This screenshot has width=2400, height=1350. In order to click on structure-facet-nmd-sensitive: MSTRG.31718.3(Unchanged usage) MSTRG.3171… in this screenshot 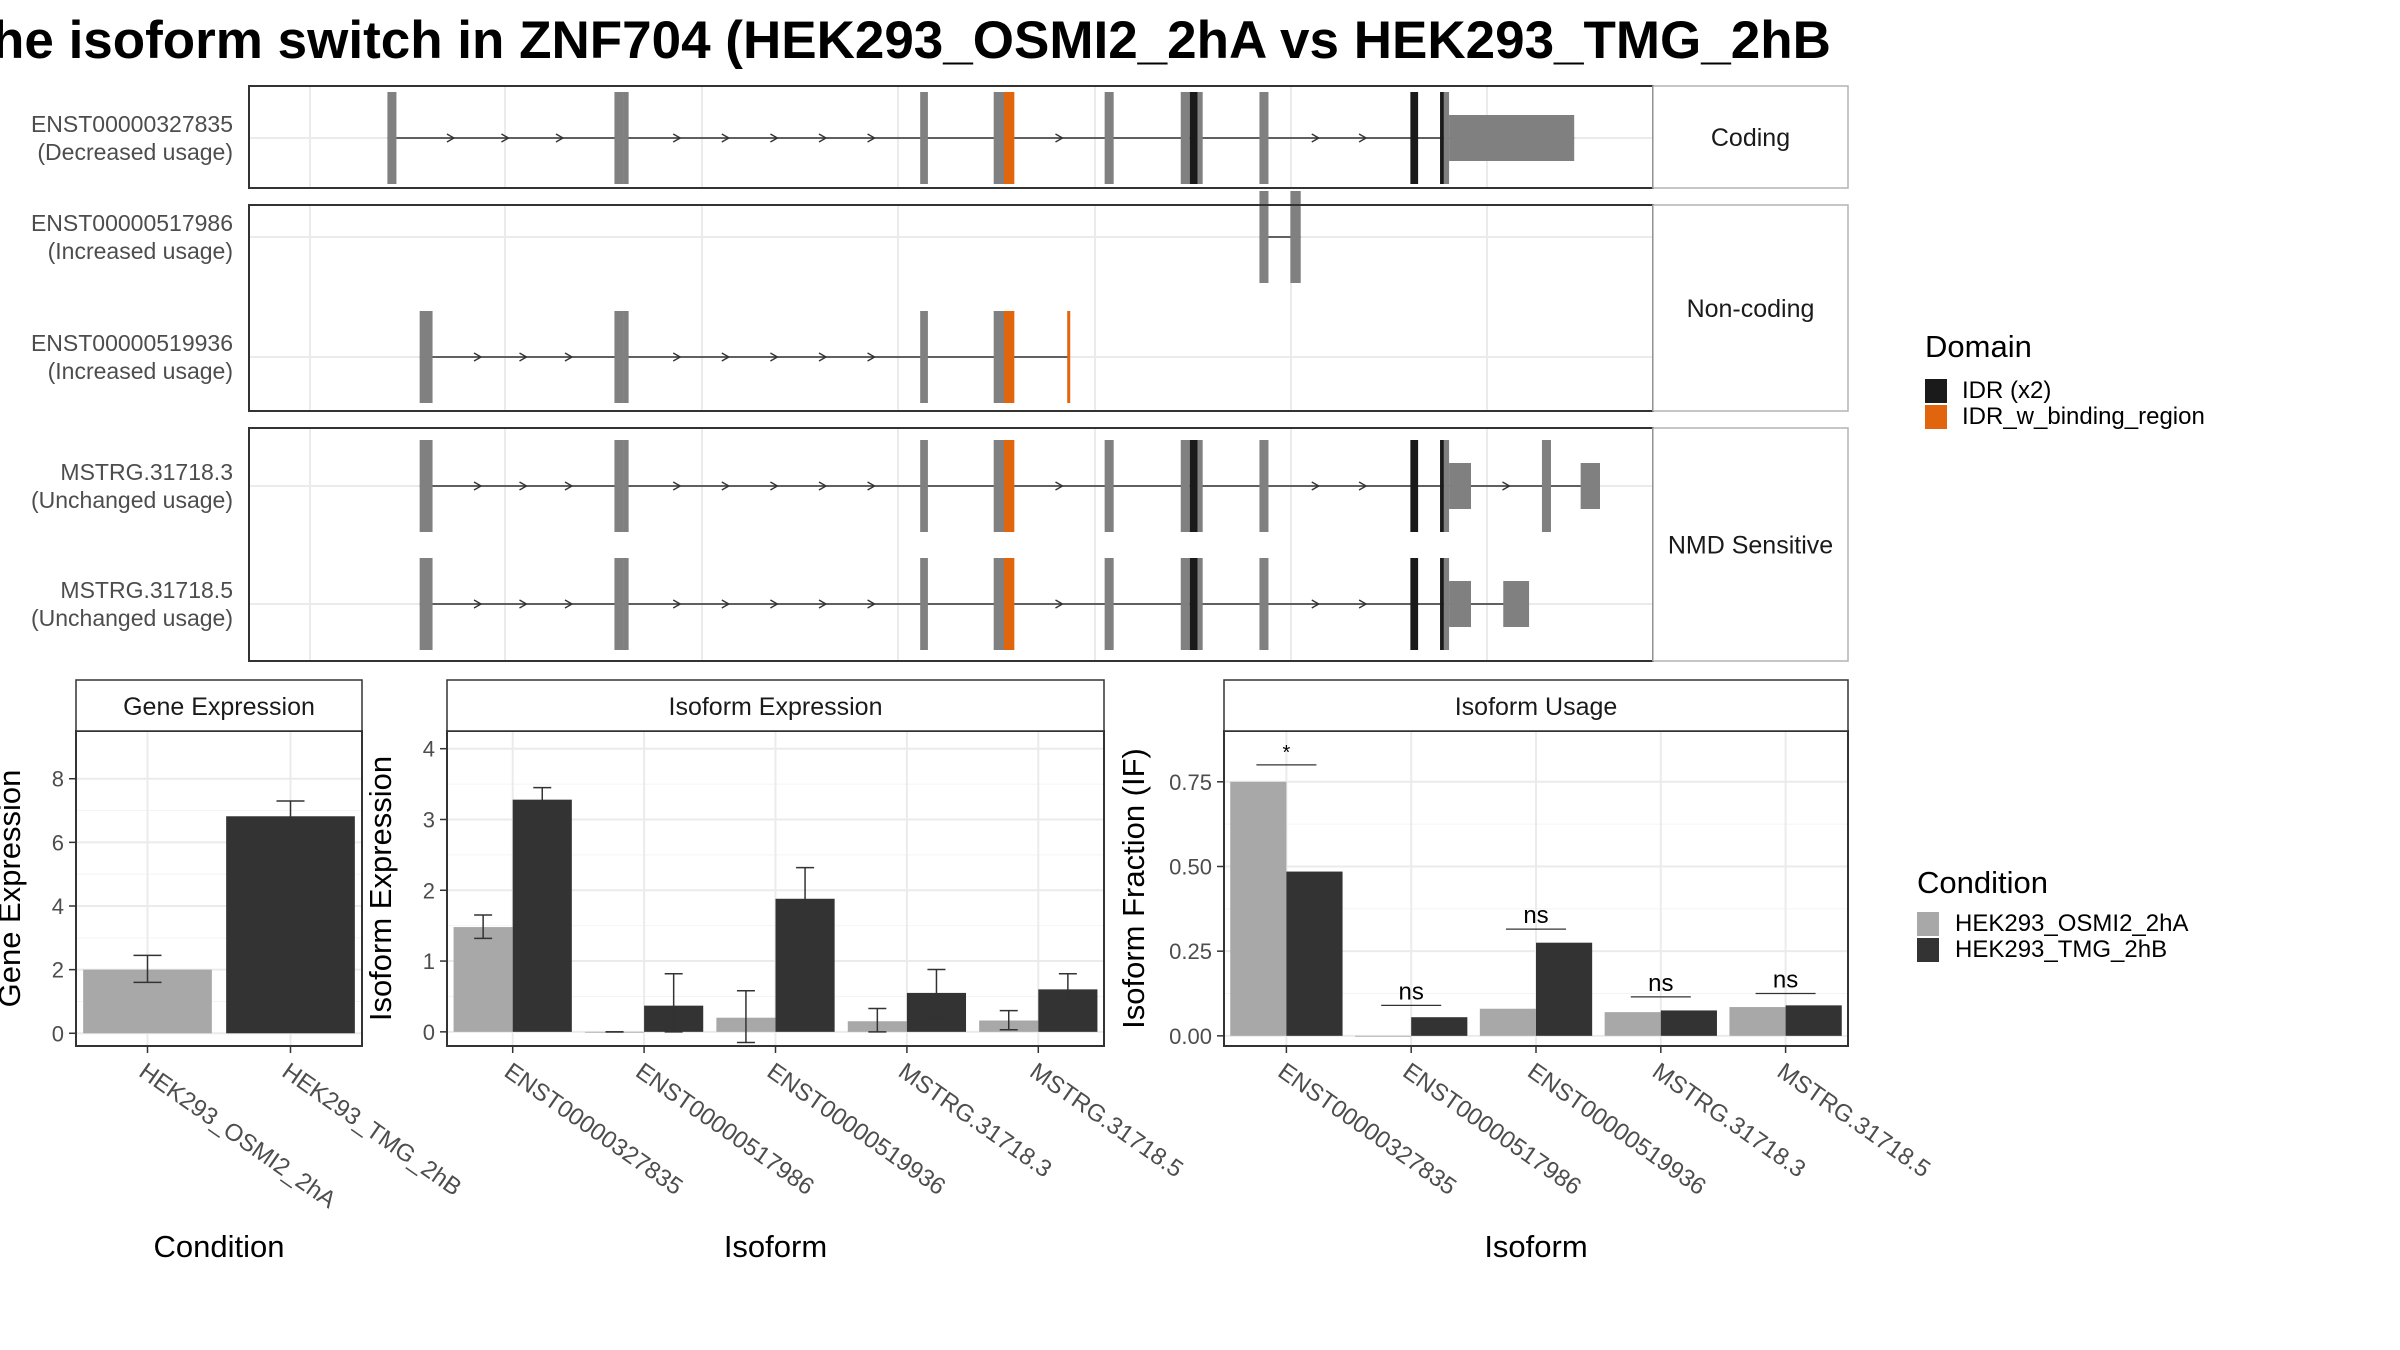, I will do `click(940, 544)`.